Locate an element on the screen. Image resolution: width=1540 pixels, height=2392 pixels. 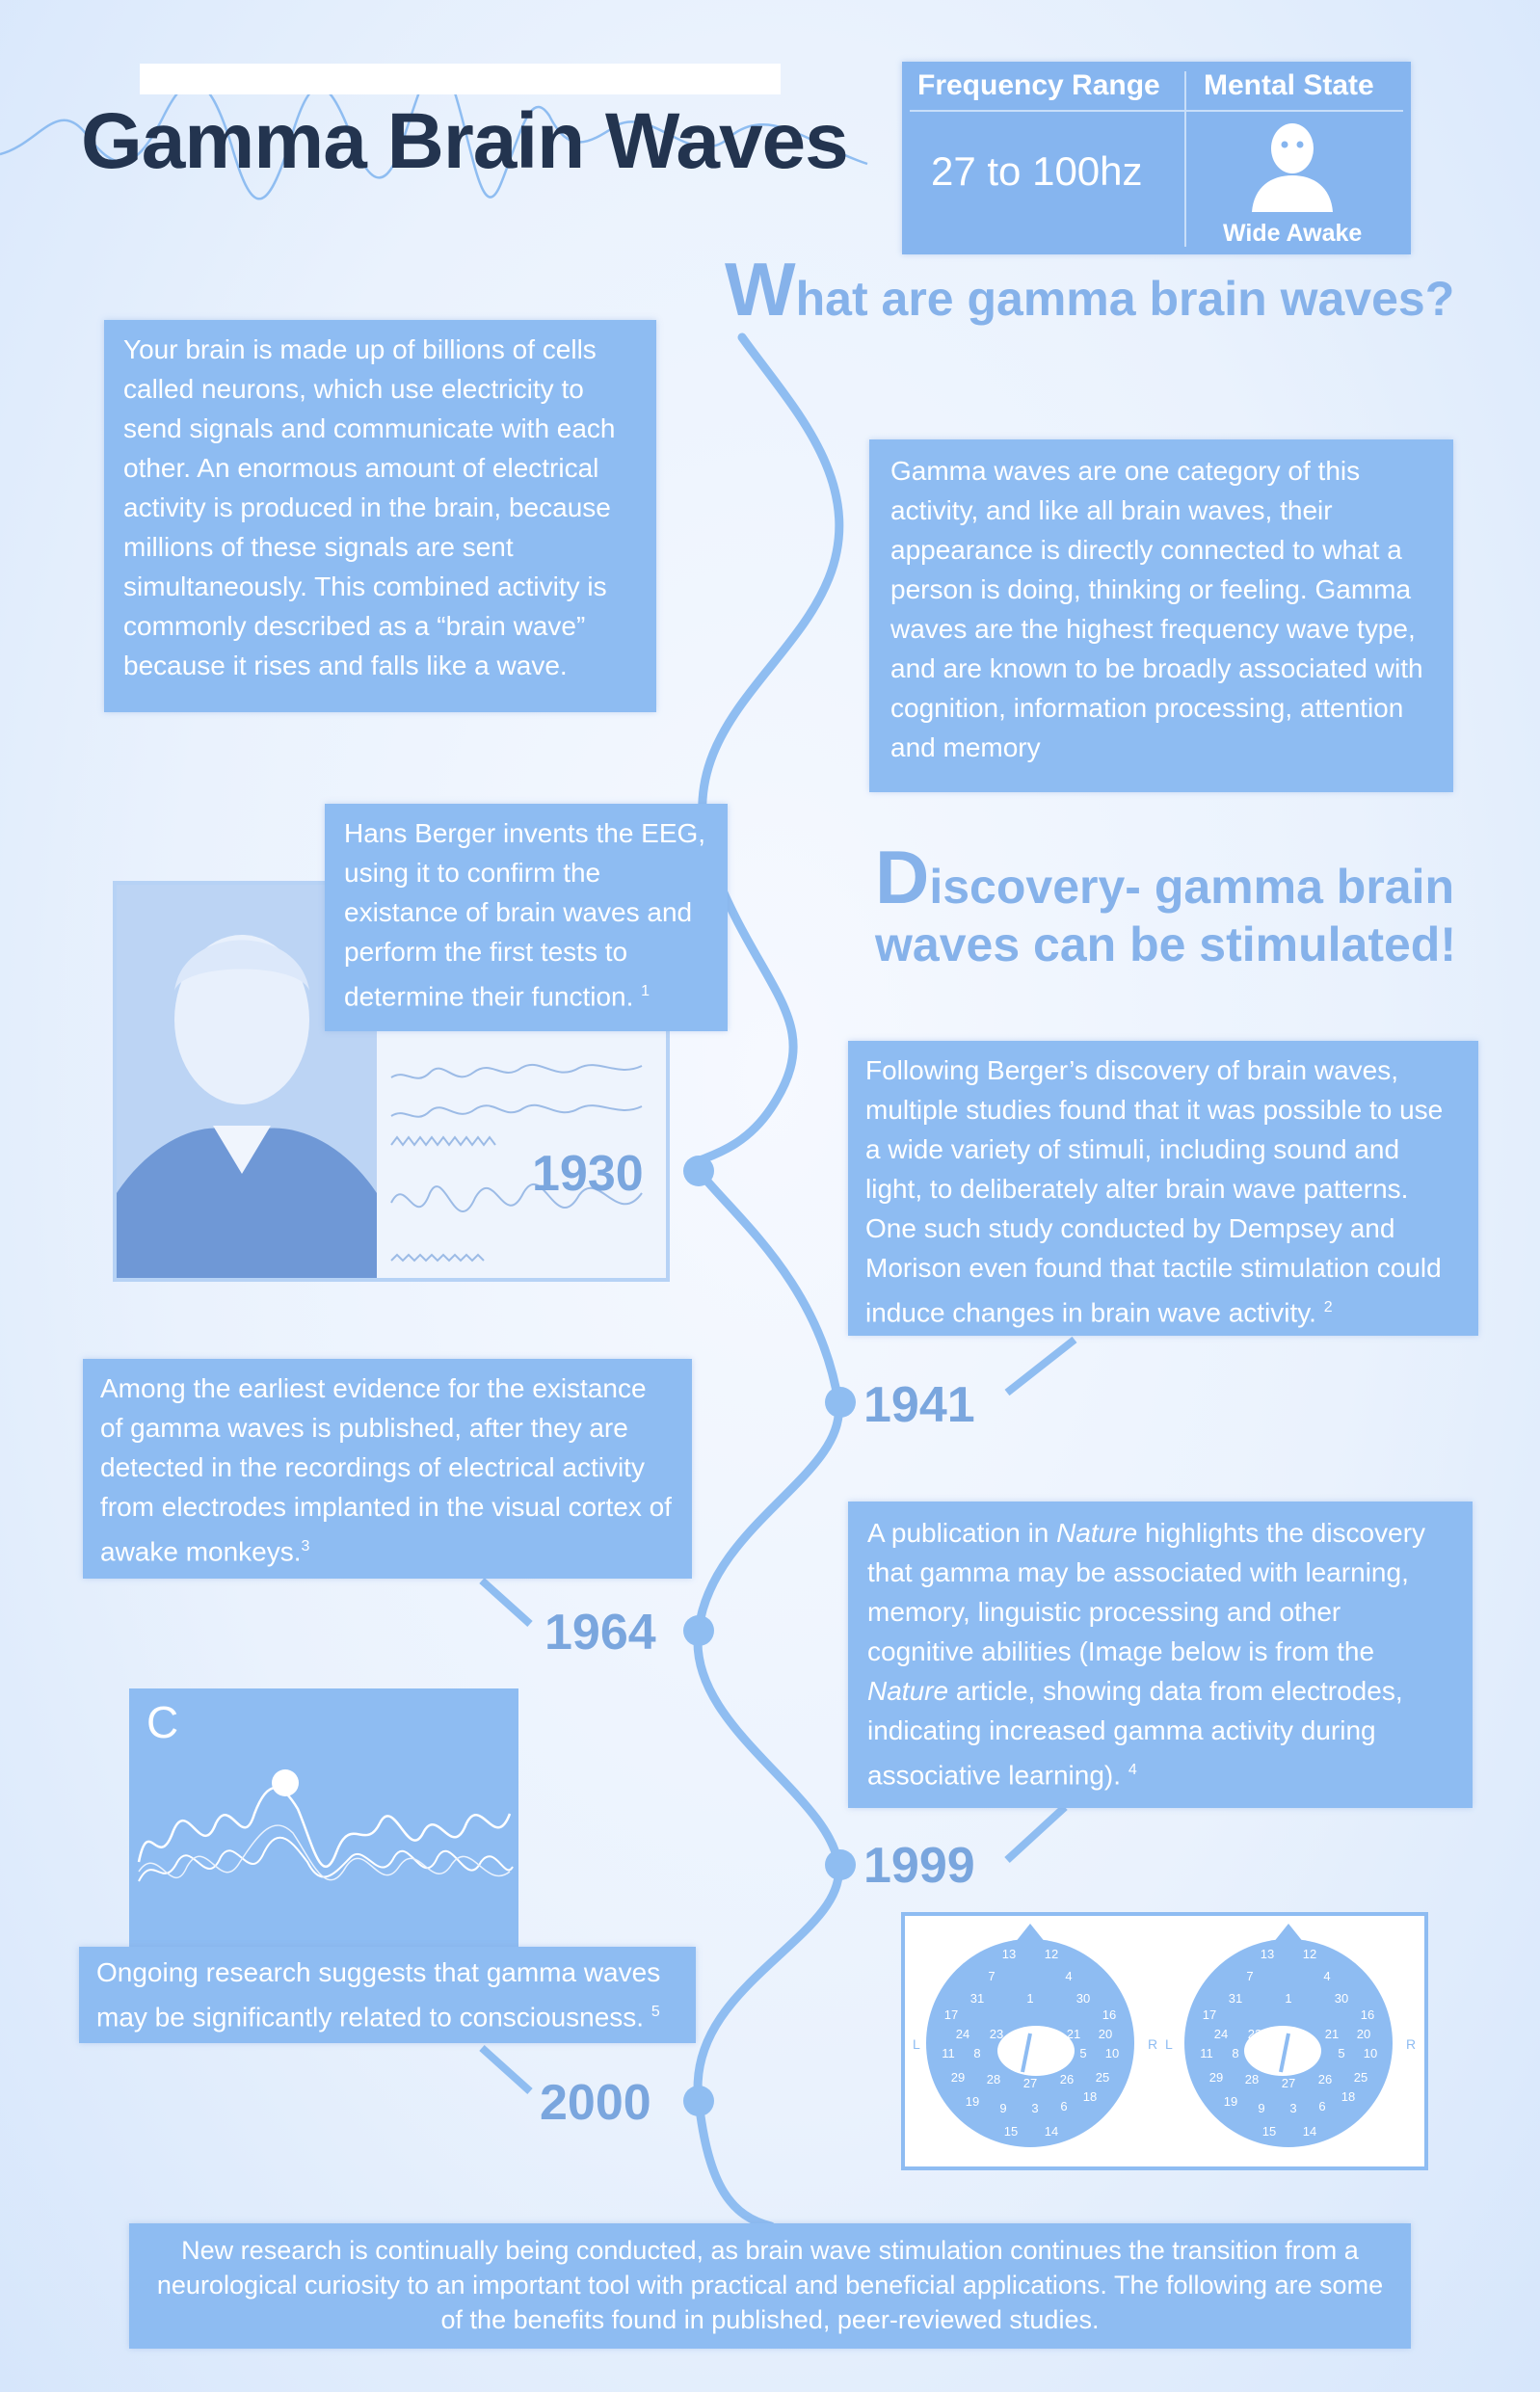
connector-1941 is located at coordinates (1040, 1366).